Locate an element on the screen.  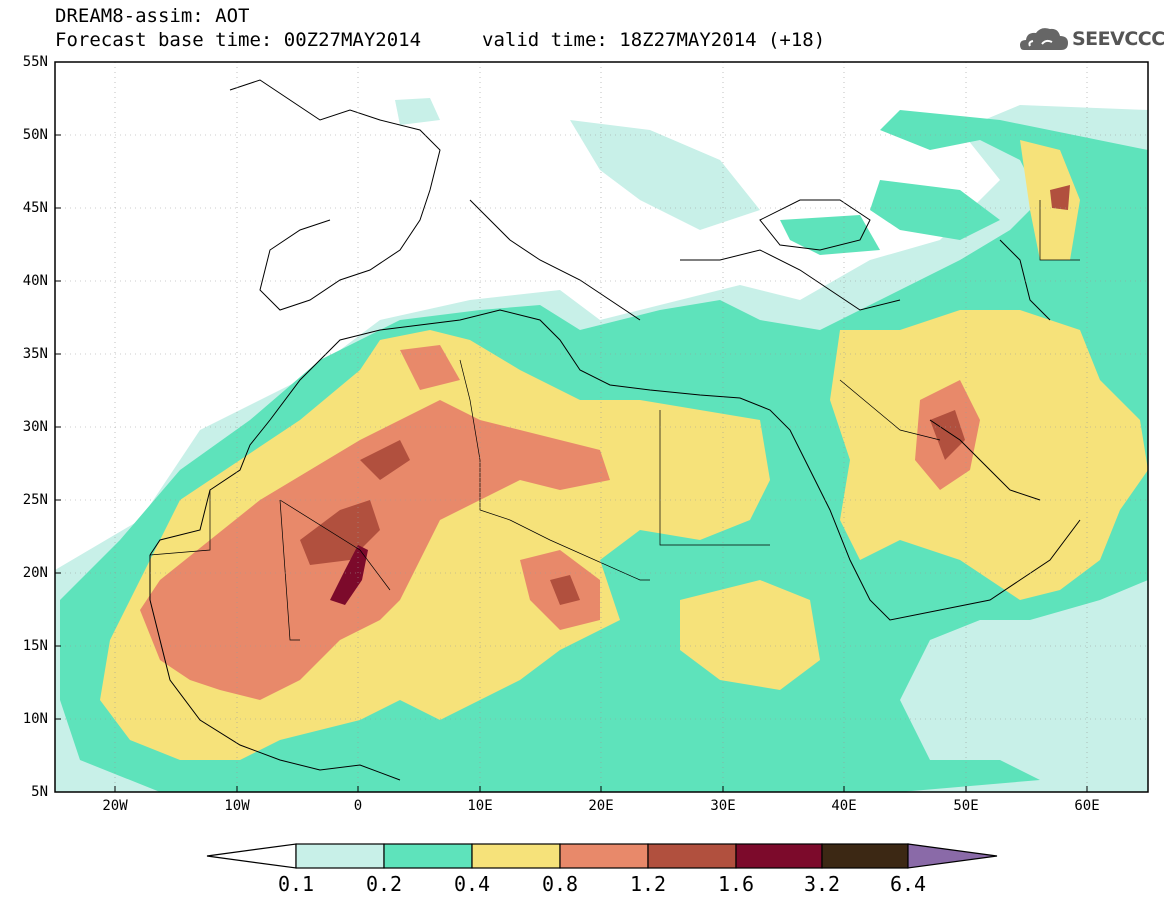
colorbar-label: 1.2 is located at coordinates (648, 884).